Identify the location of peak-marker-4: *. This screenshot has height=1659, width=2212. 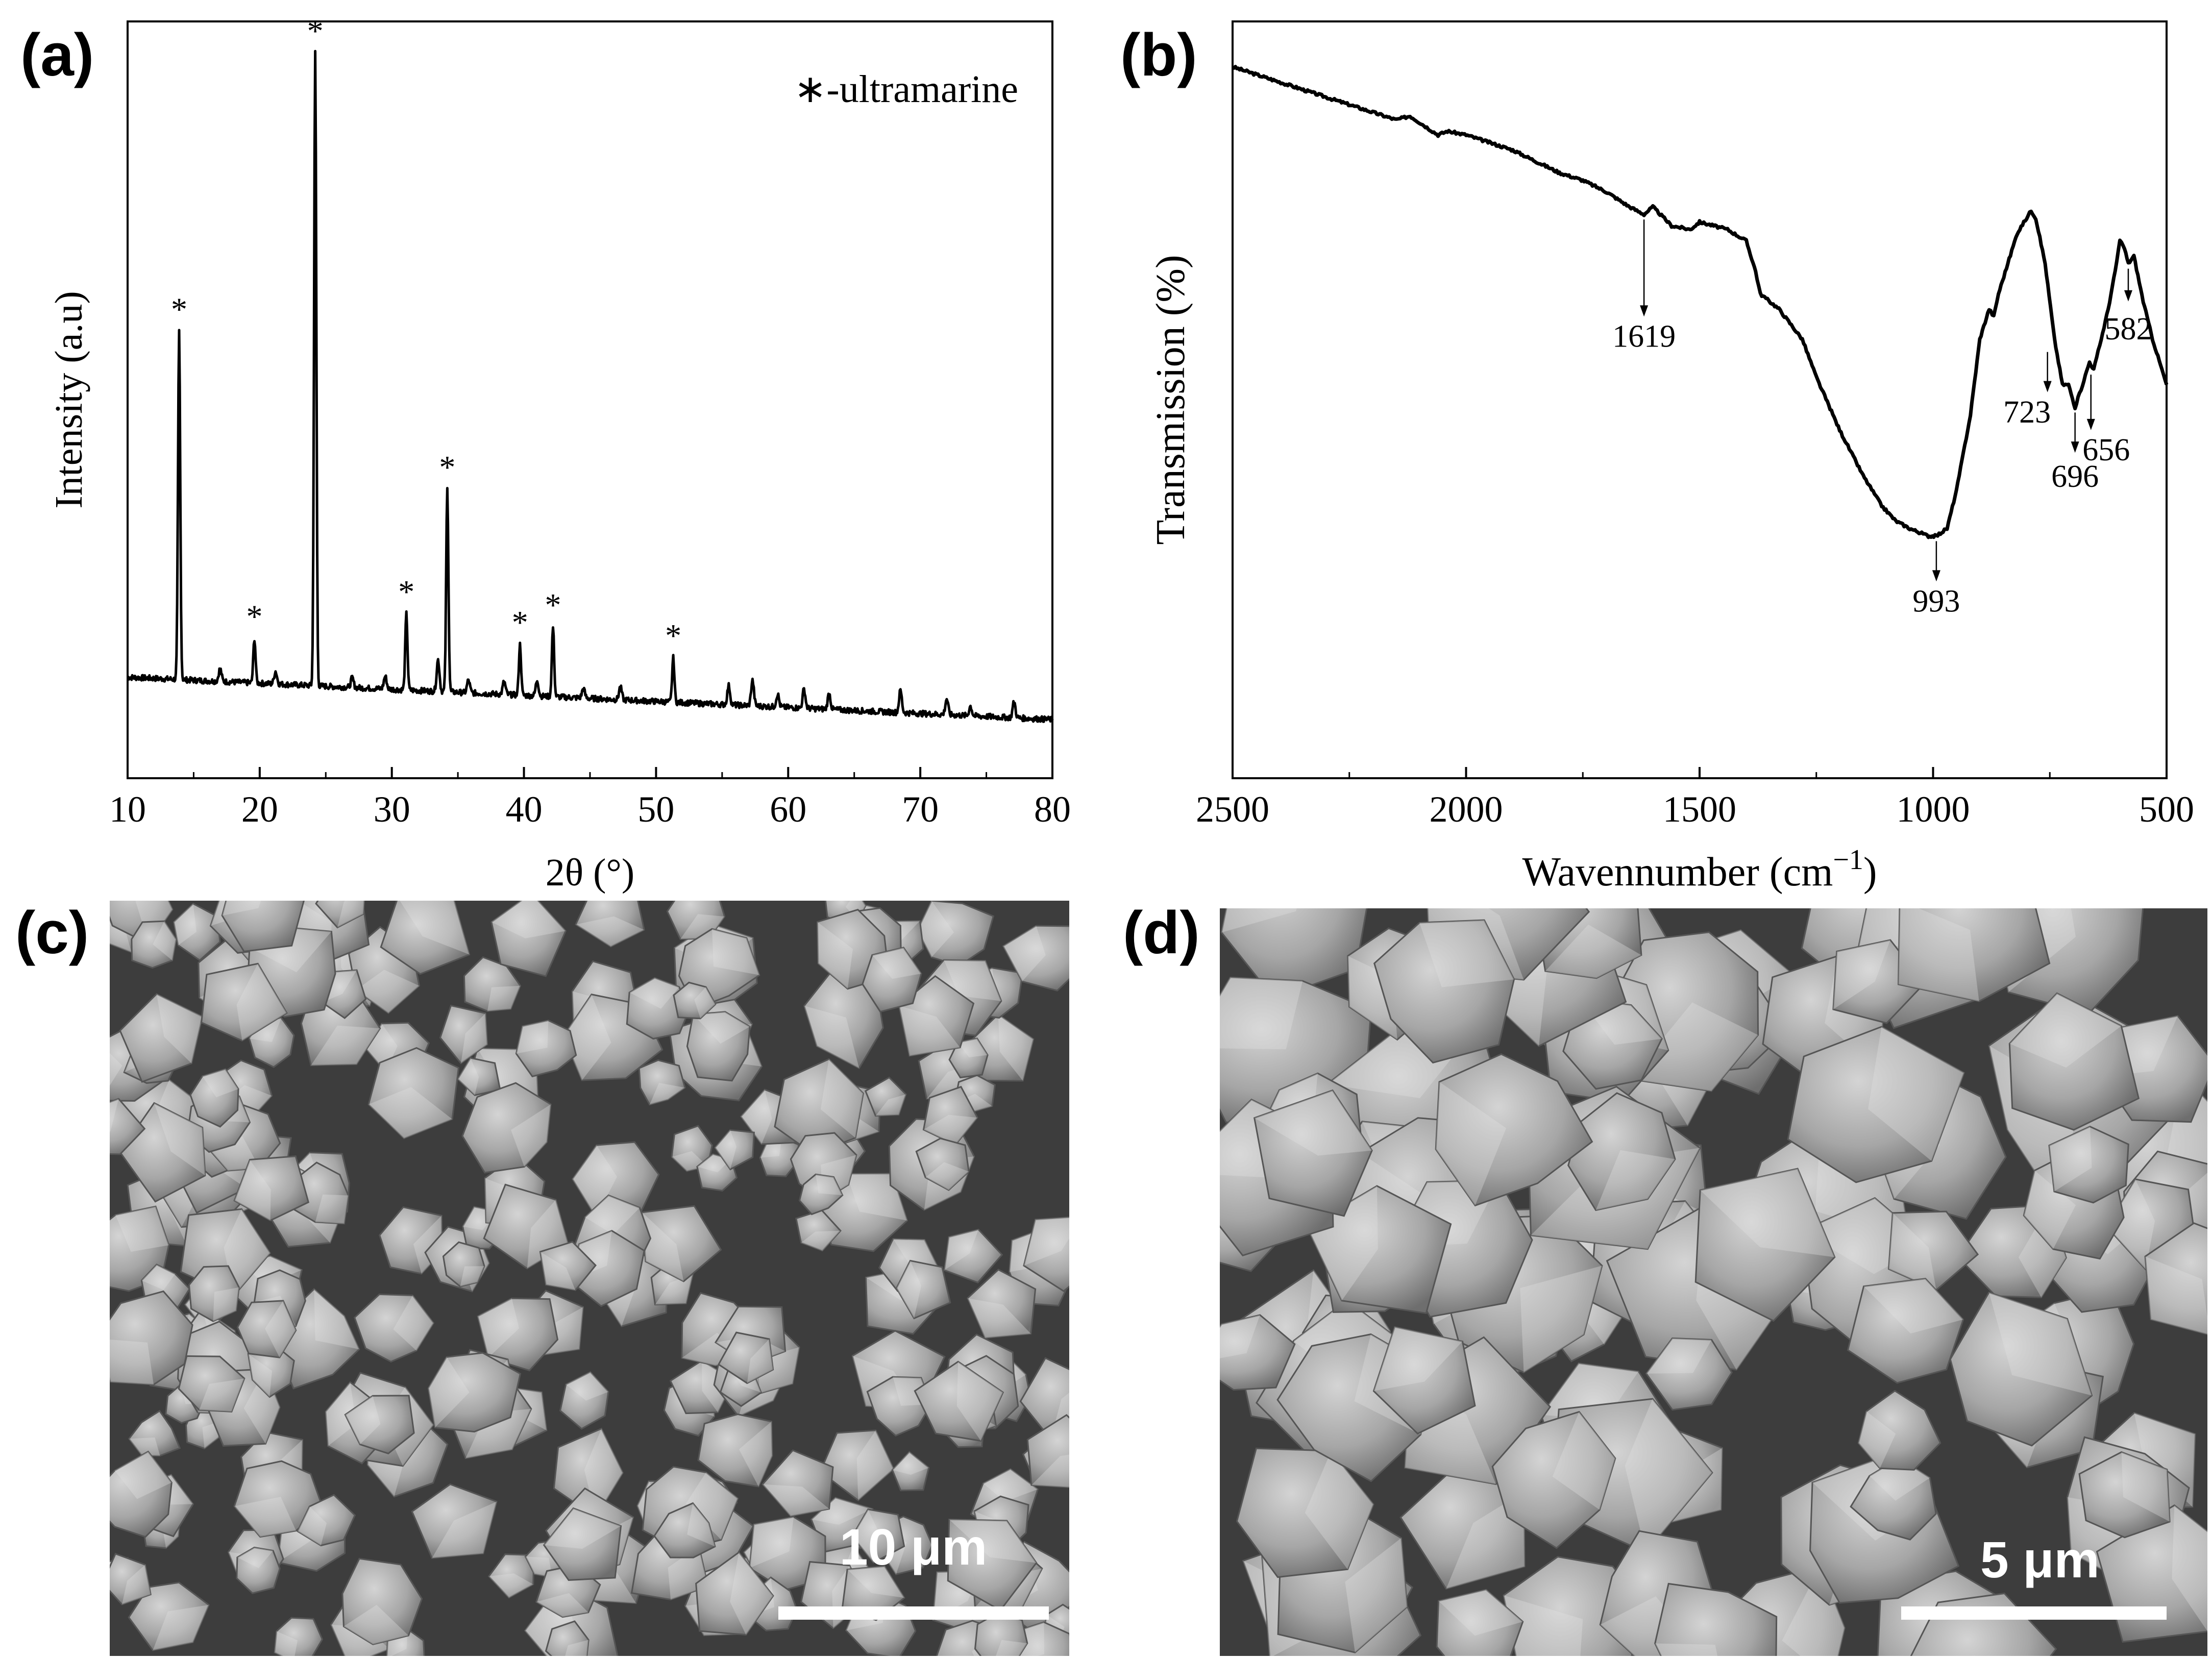
(447, 467).